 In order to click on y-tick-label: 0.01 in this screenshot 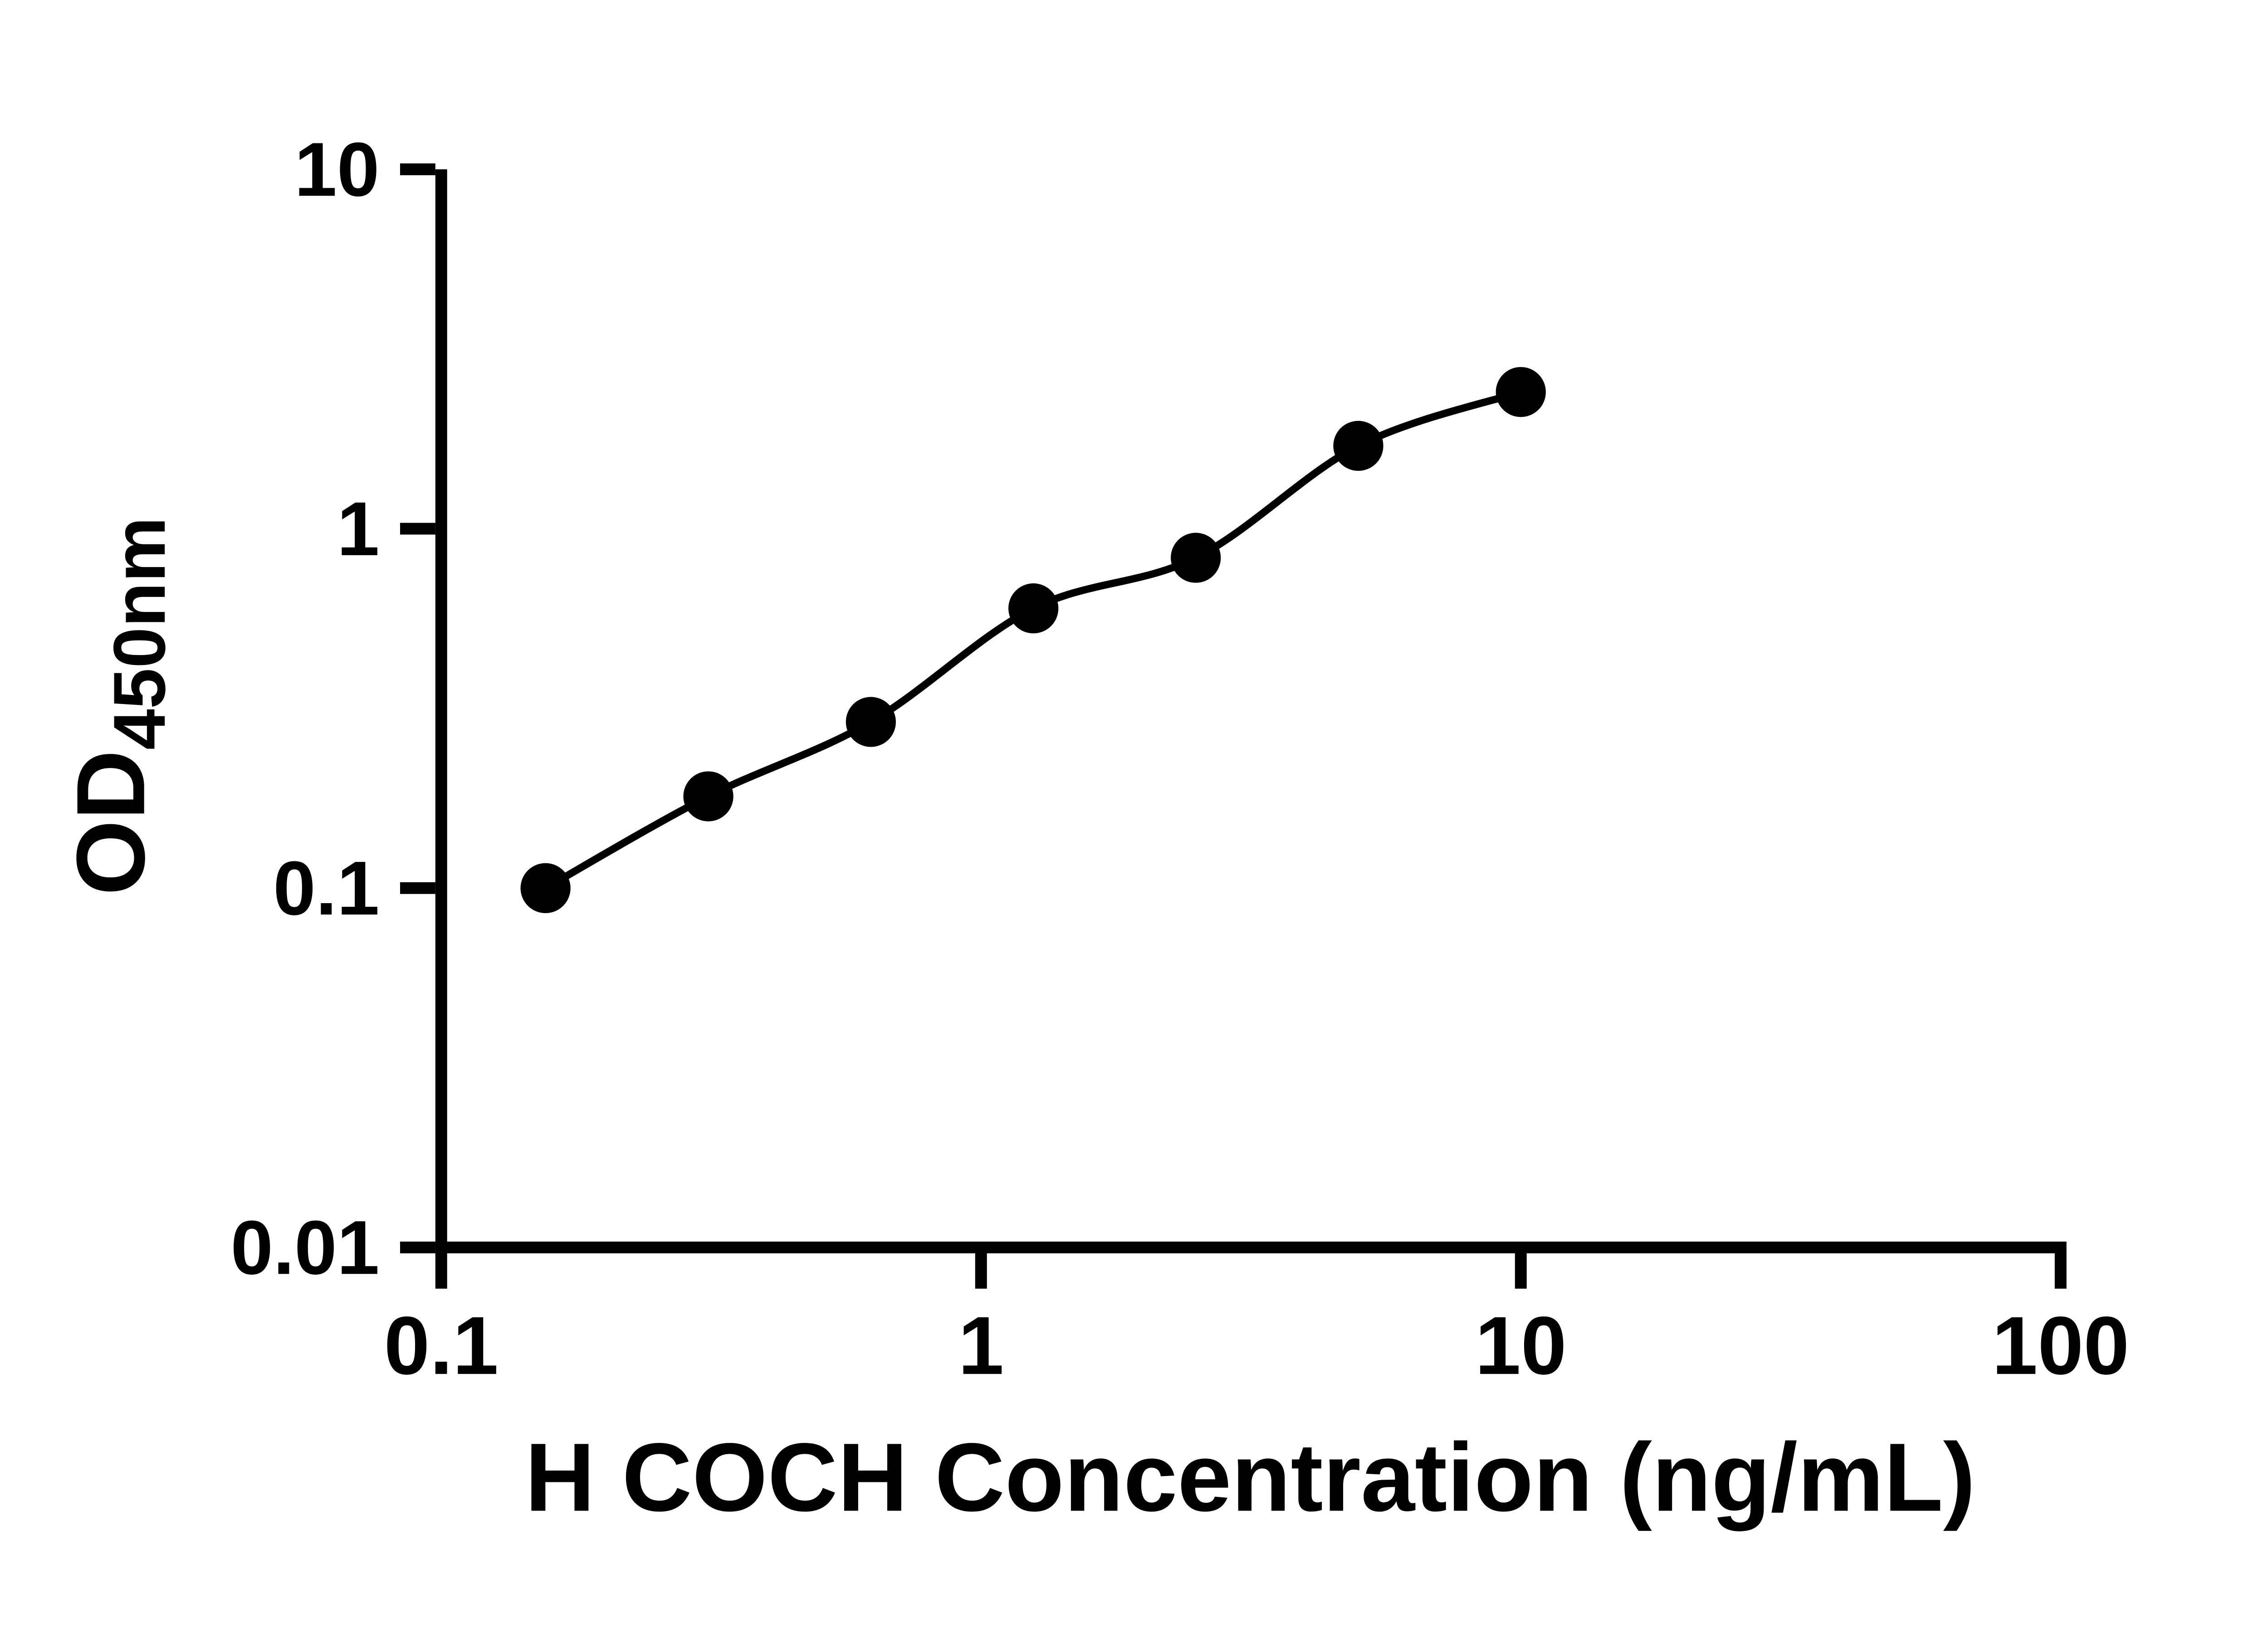, I will do `click(304, 1247)`.